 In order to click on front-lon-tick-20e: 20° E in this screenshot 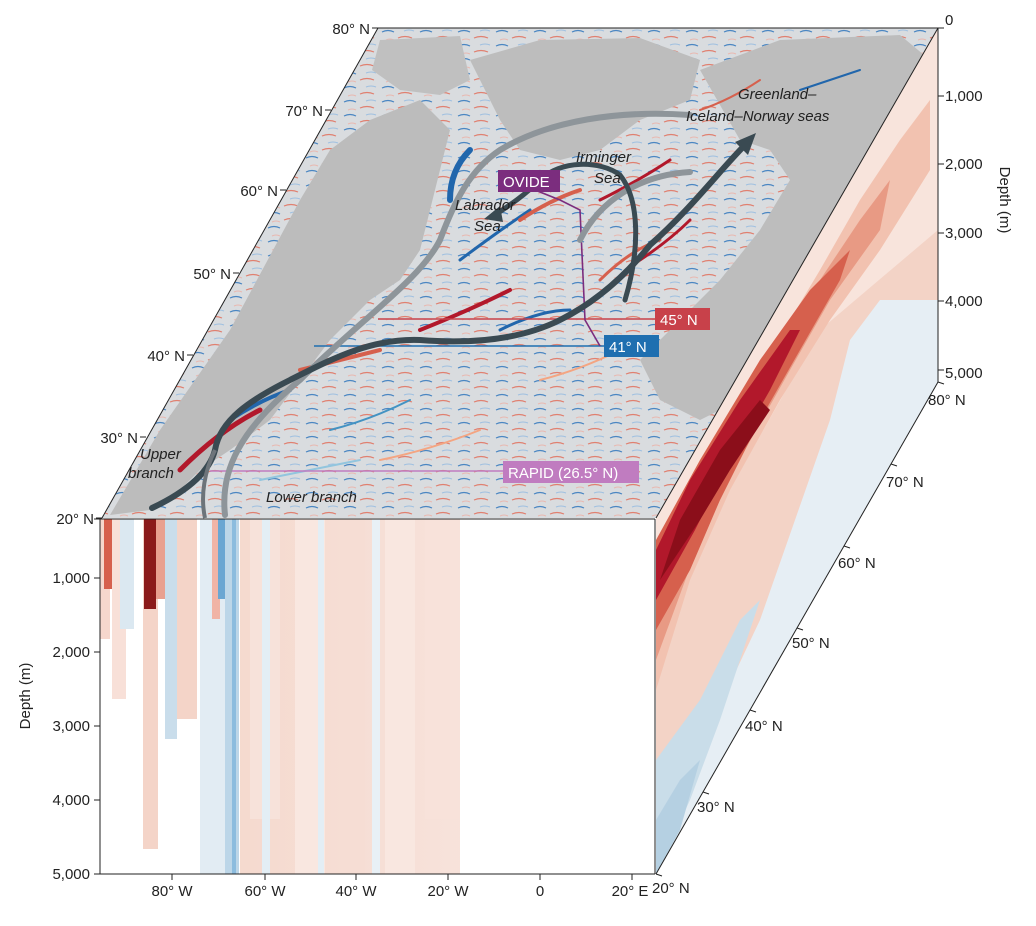, I will do `click(630, 891)`.